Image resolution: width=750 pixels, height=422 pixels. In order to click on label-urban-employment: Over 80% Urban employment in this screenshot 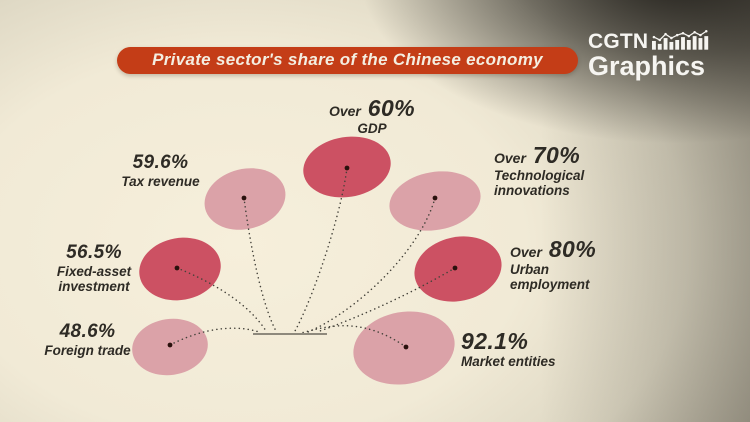, I will do `click(585, 265)`.